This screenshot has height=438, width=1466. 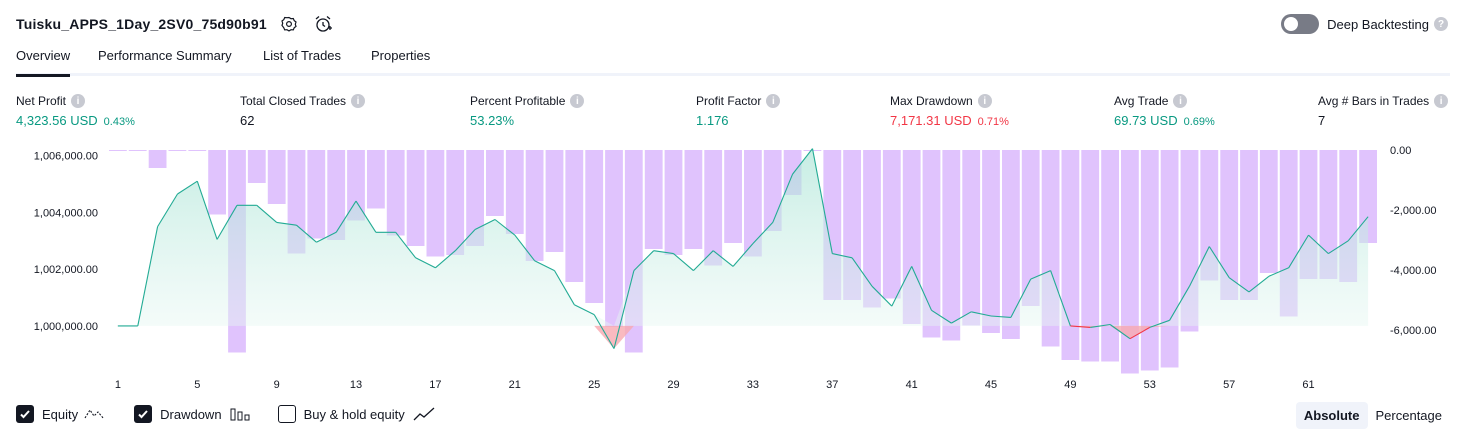 What do you see at coordinates (912, 385) in the screenshot?
I see `x-axis-tick-label: 41` at bounding box center [912, 385].